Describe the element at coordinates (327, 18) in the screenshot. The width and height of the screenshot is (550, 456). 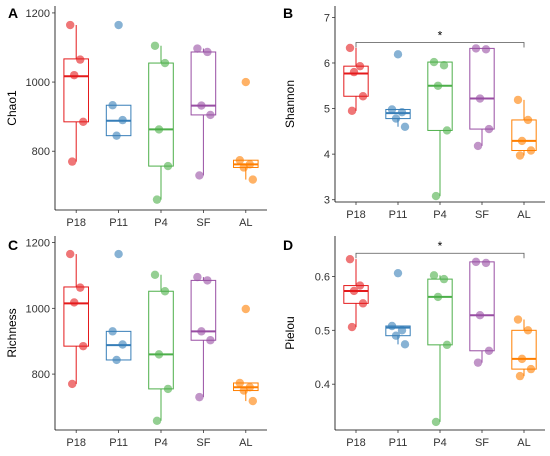
I see `y-tick-label: 7` at that location.